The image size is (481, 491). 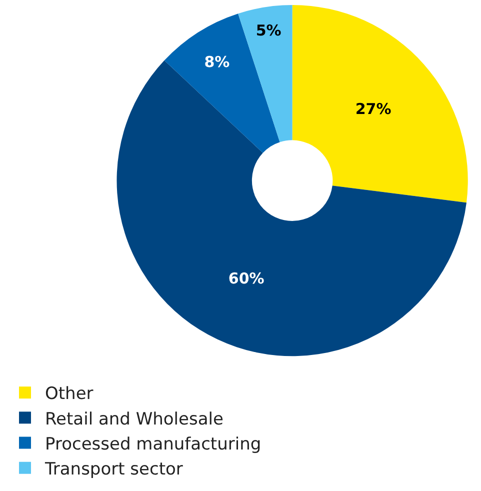 What do you see at coordinates (217, 61) in the screenshot?
I see `data-label: 8%` at bounding box center [217, 61].